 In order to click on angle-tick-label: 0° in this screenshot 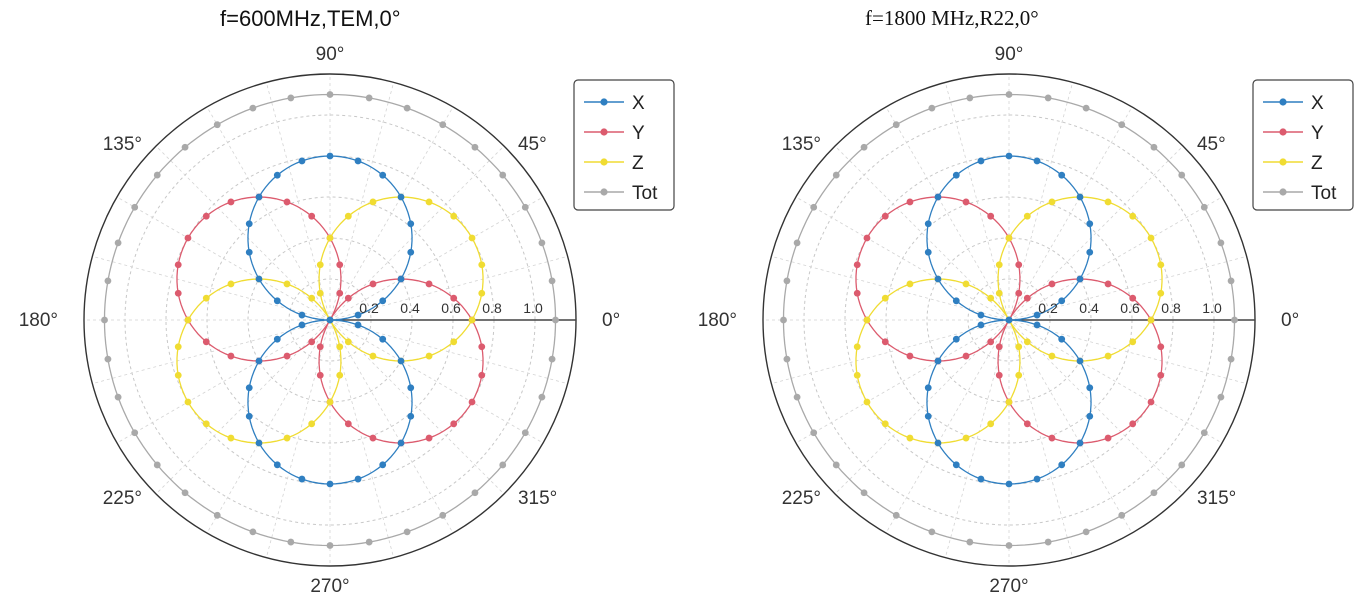, I will do `click(611, 320)`.